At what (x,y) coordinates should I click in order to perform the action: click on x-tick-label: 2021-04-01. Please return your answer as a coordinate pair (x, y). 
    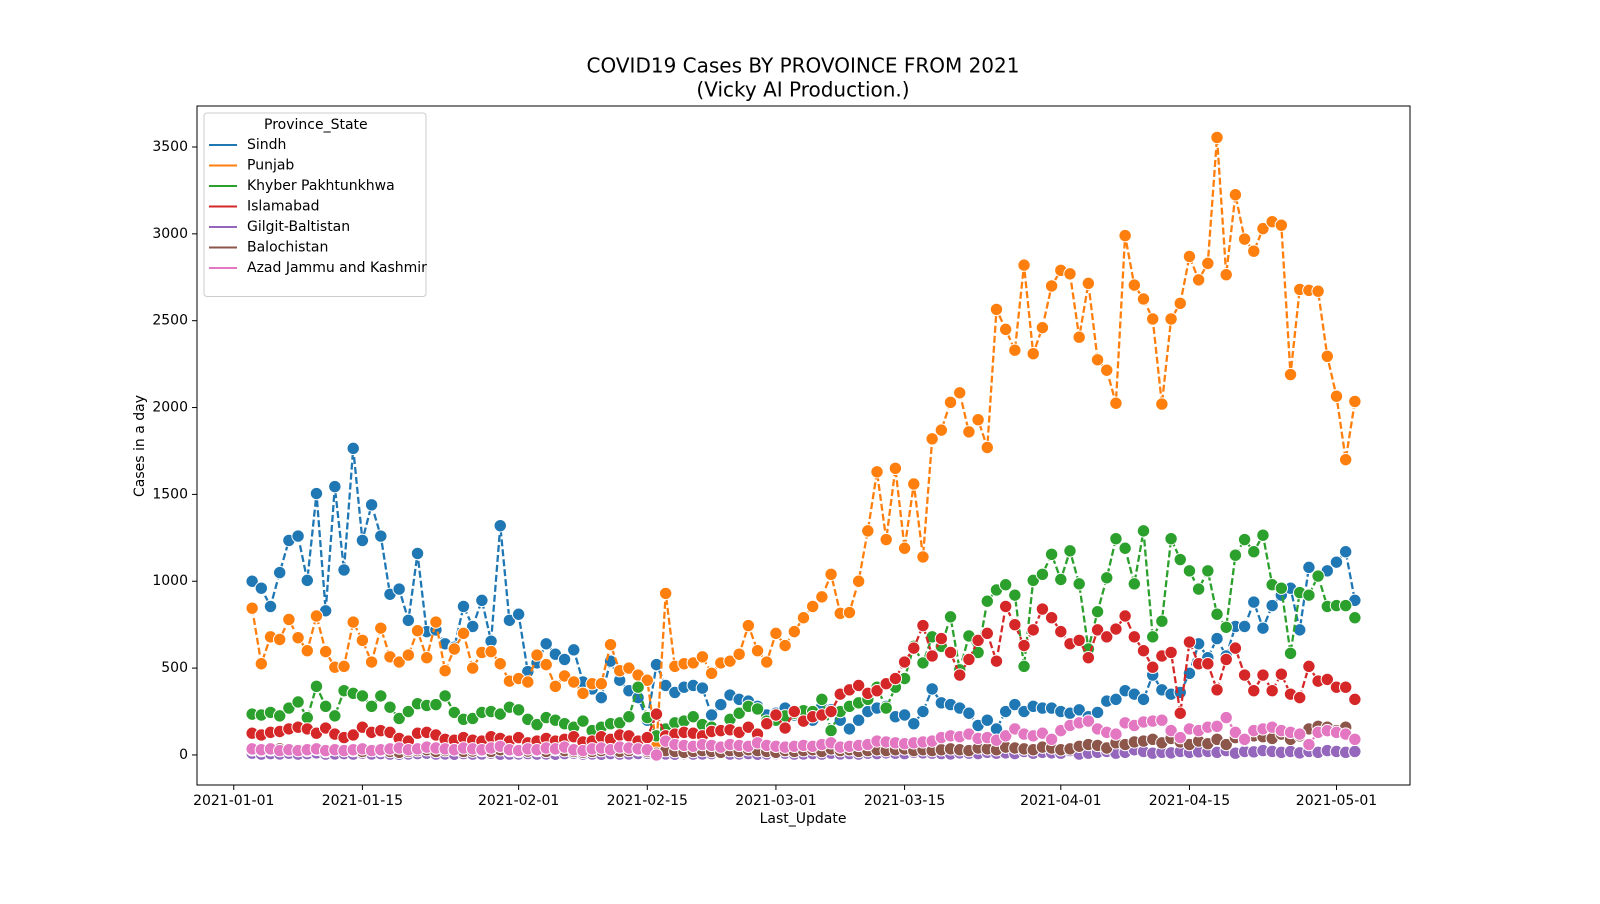
    Looking at the image, I should click on (1060, 801).